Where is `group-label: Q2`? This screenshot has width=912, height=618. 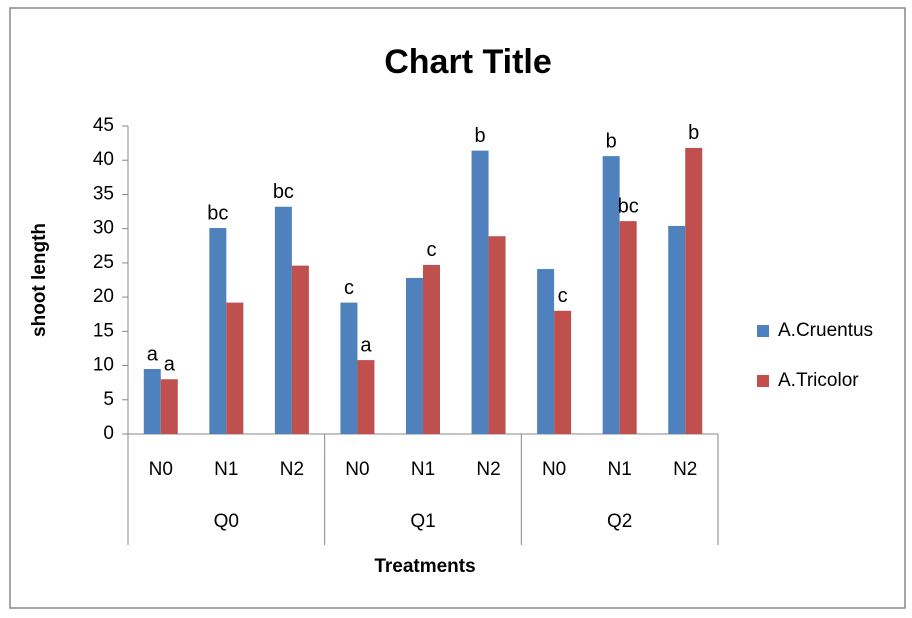
group-label: Q2 is located at coordinates (619, 521).